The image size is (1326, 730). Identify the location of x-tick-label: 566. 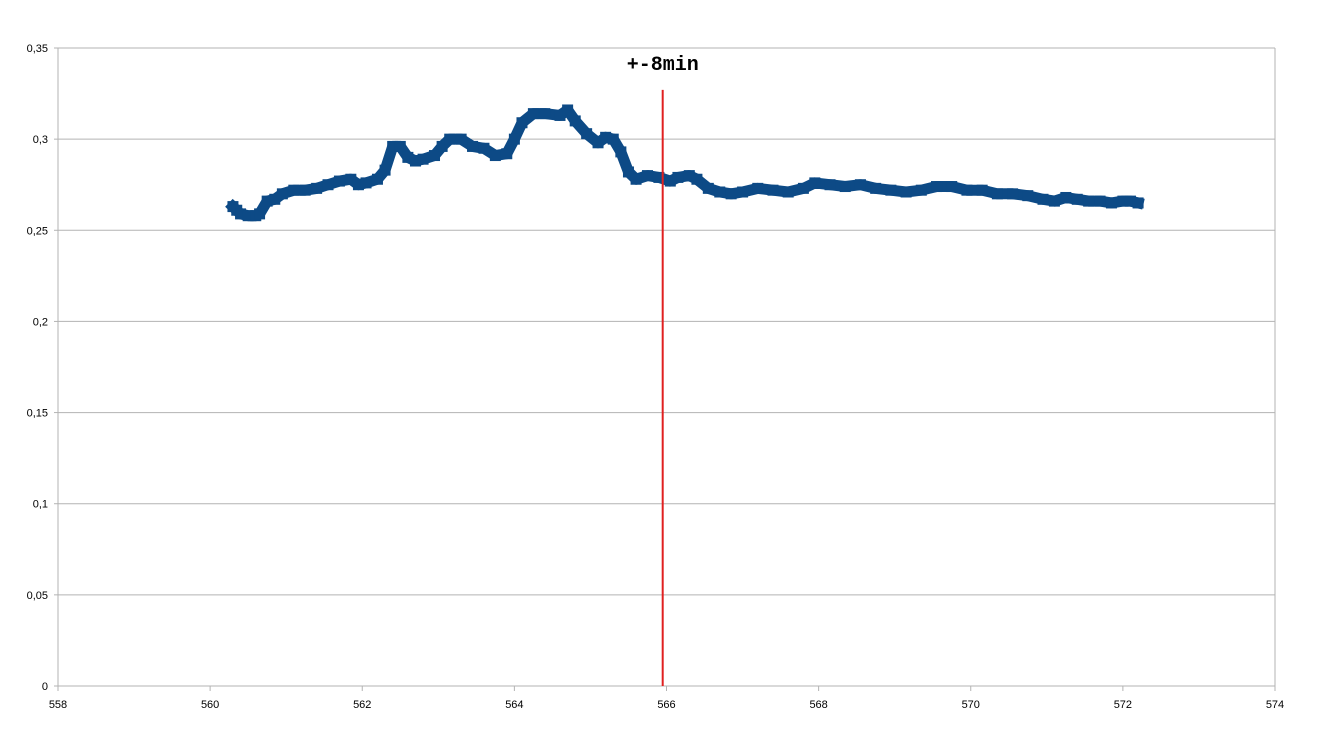
(666, 705).